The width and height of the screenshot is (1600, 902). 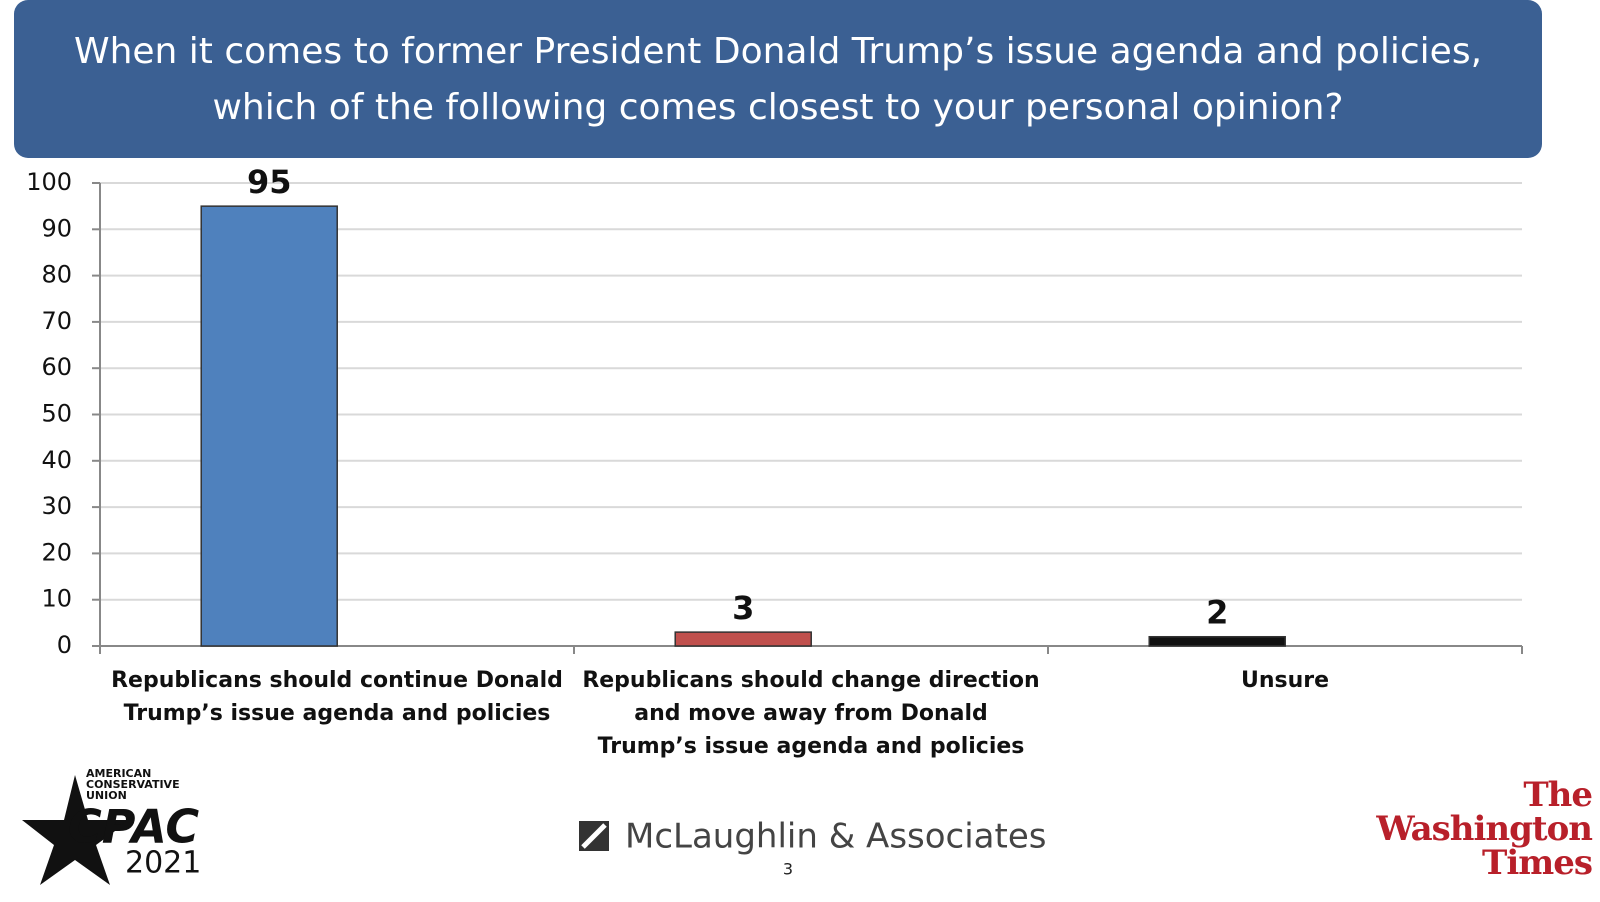 I want to click on cpac-org-box: AMERICAN CONSERVATIVE UNION, so click(x=133, y=785).